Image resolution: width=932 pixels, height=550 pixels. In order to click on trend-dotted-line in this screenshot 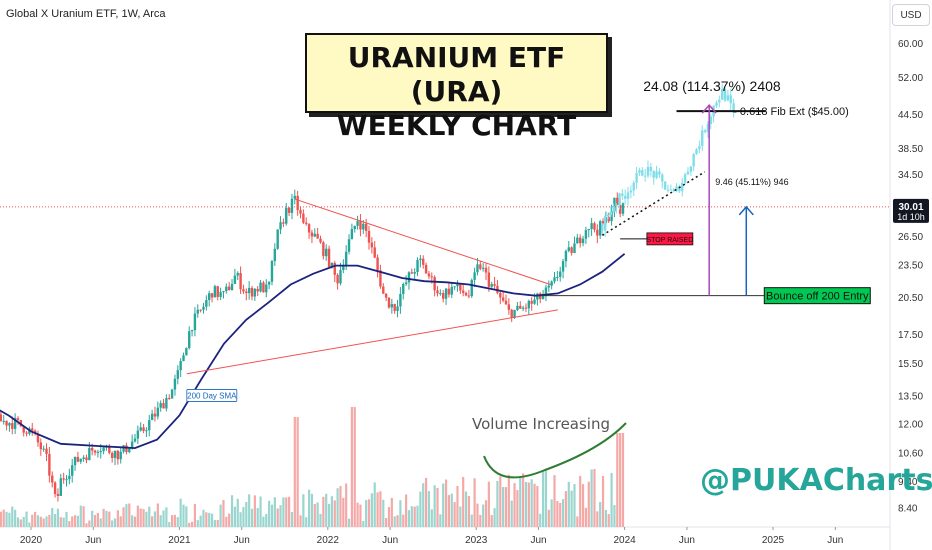, I will do `click(653, 203)`.